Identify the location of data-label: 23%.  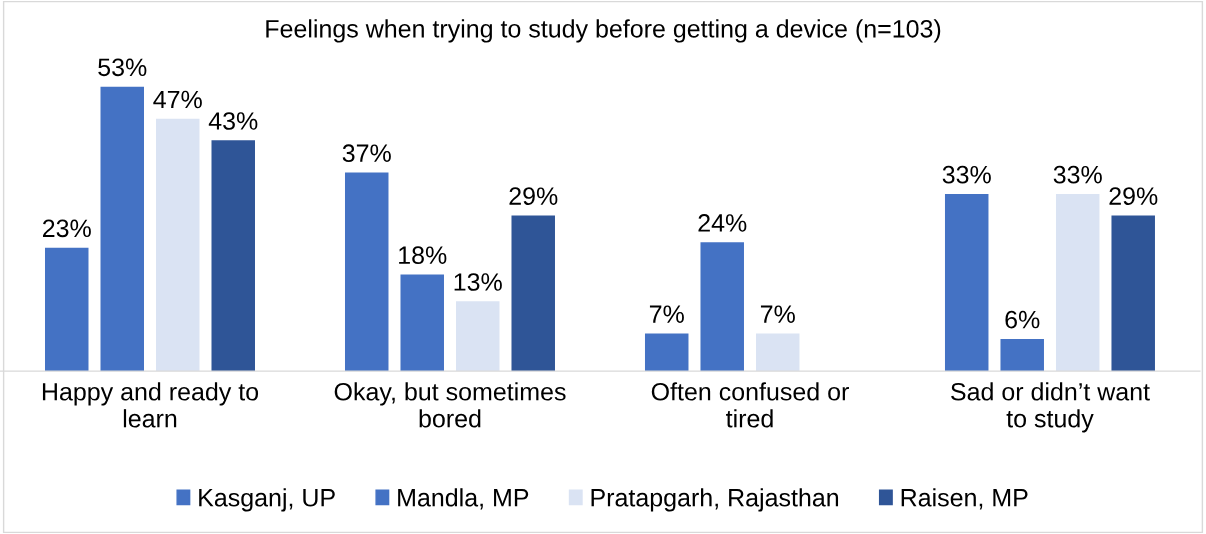
(66, 228).